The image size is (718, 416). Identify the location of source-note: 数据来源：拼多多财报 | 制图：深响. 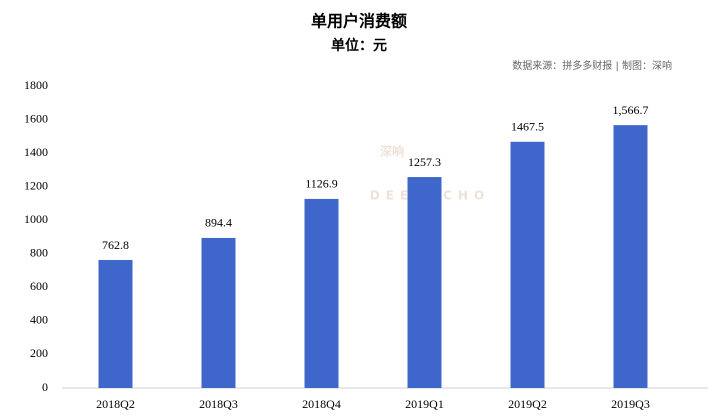
(592, 65).